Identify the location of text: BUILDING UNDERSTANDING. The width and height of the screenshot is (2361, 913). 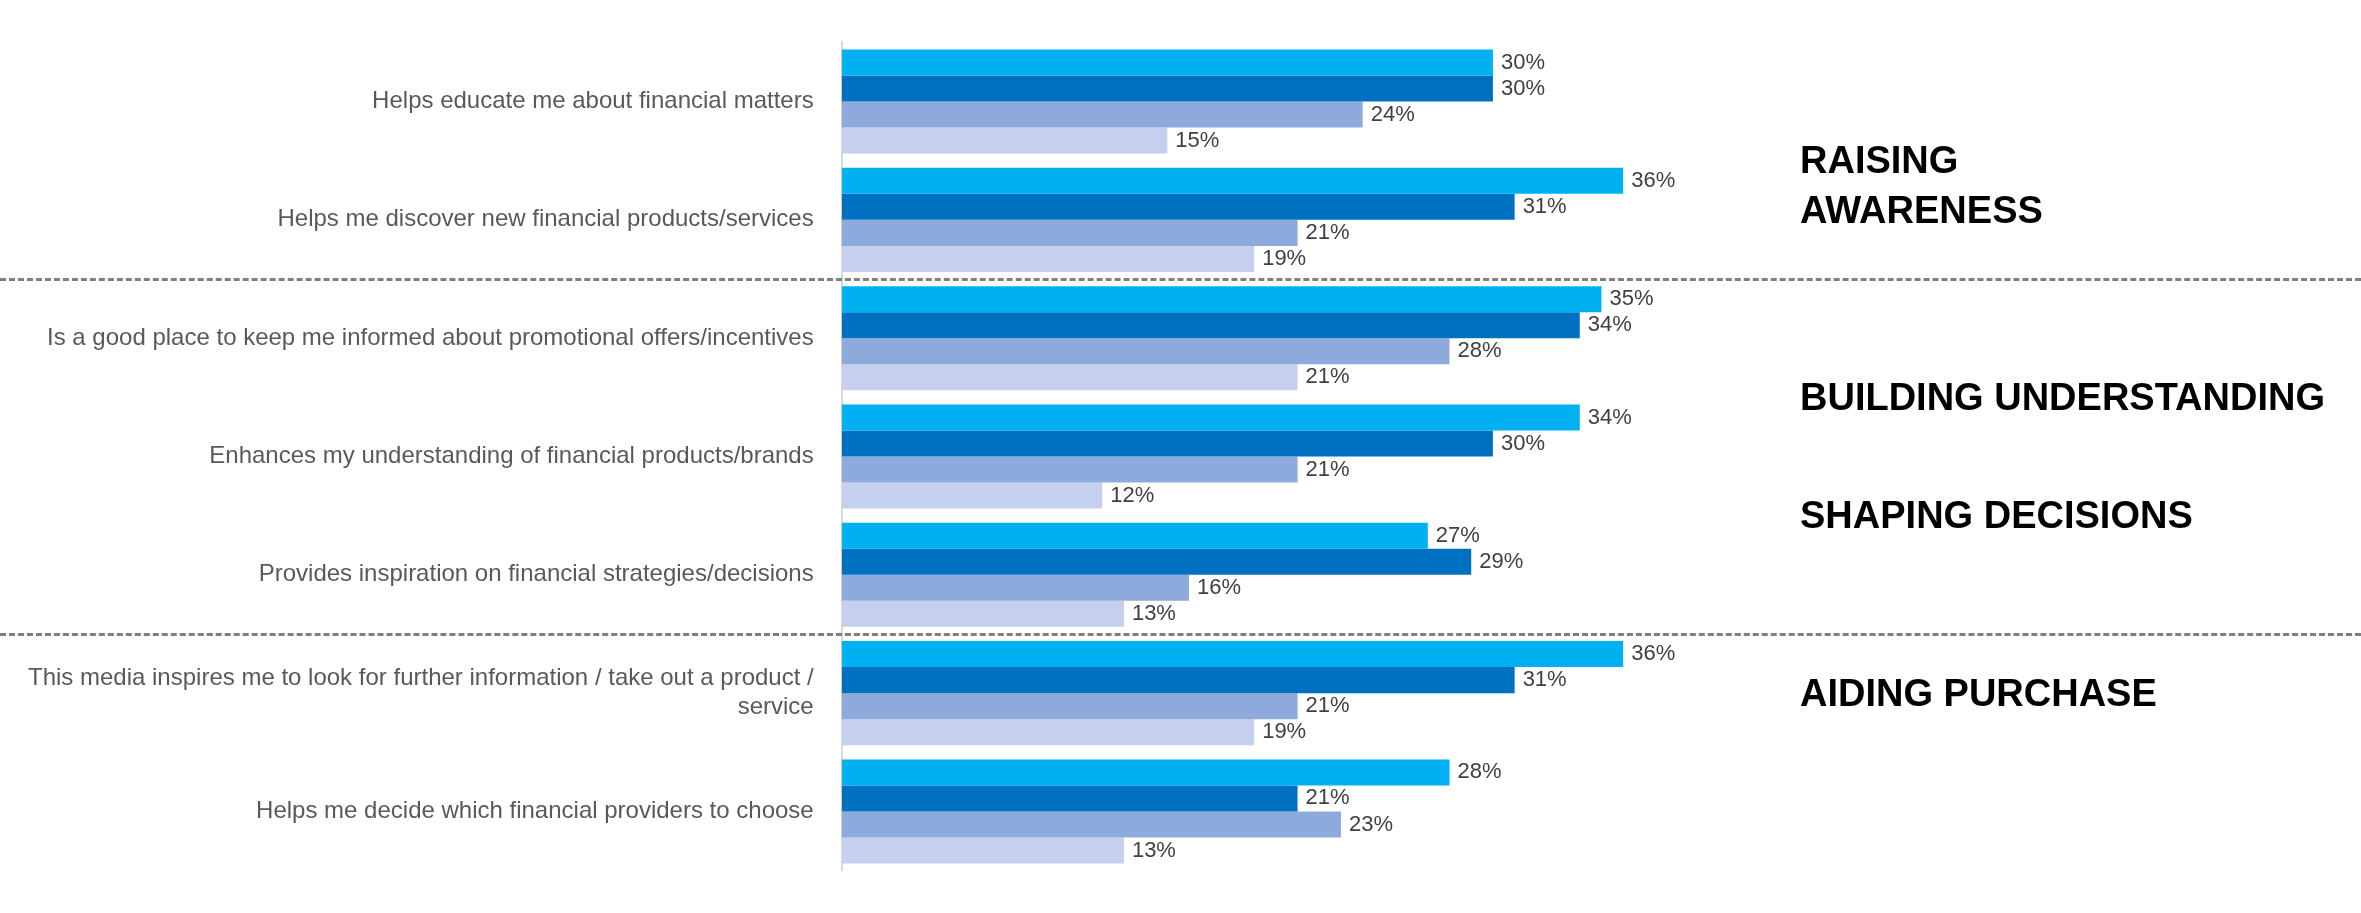
(2063, 397).